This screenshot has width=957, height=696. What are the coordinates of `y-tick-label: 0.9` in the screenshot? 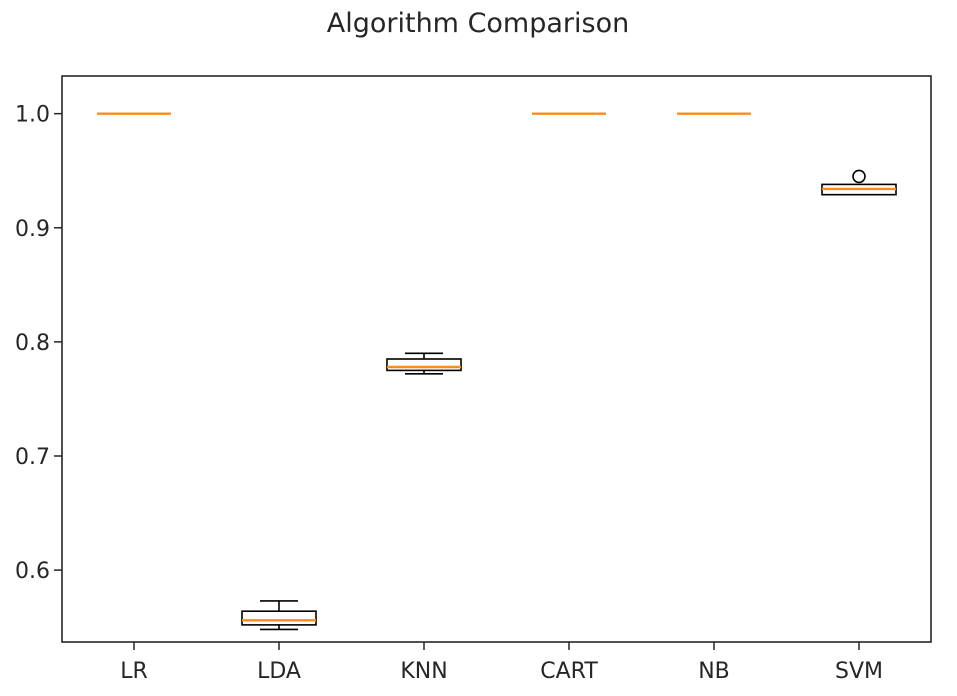 It's located at (32, 229).